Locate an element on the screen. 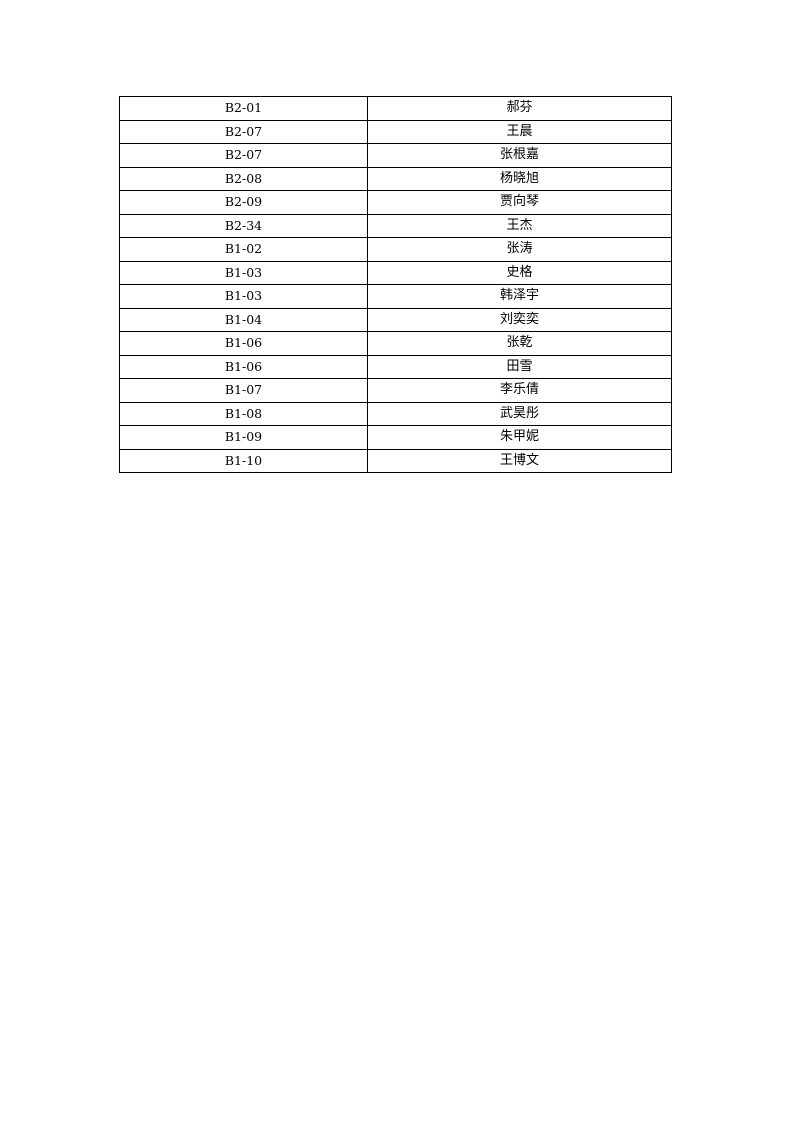 This screenshot has height=1122, width=793. table-row: B1-06 张乾 is located at coordinates (395, 343).